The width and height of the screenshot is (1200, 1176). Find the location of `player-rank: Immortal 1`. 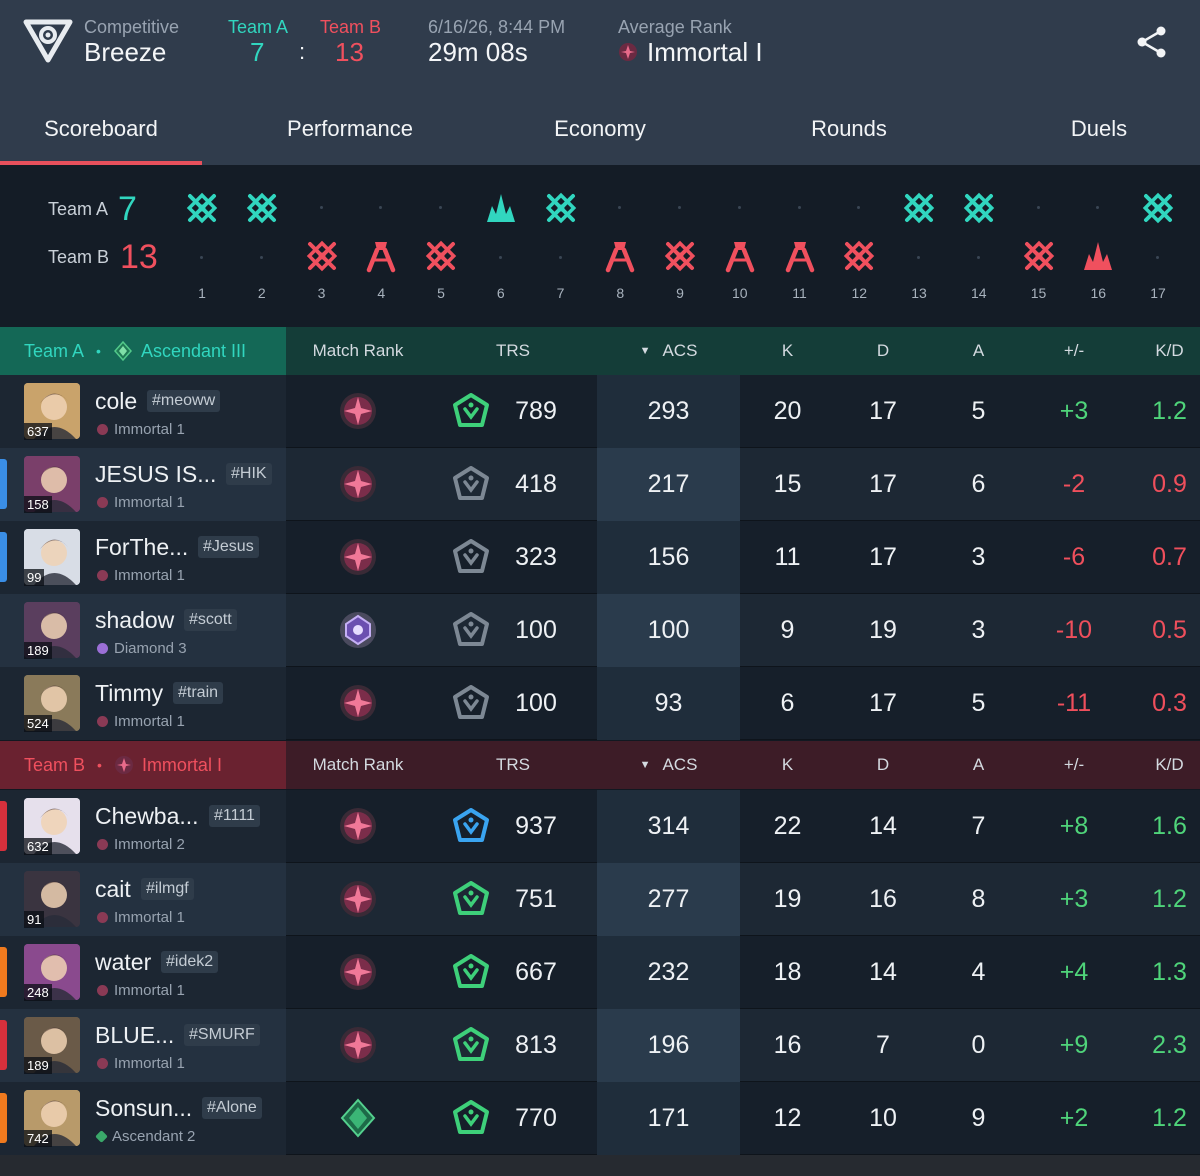

player-rank: Immortal 1 is located at coordinates (141, 1063).